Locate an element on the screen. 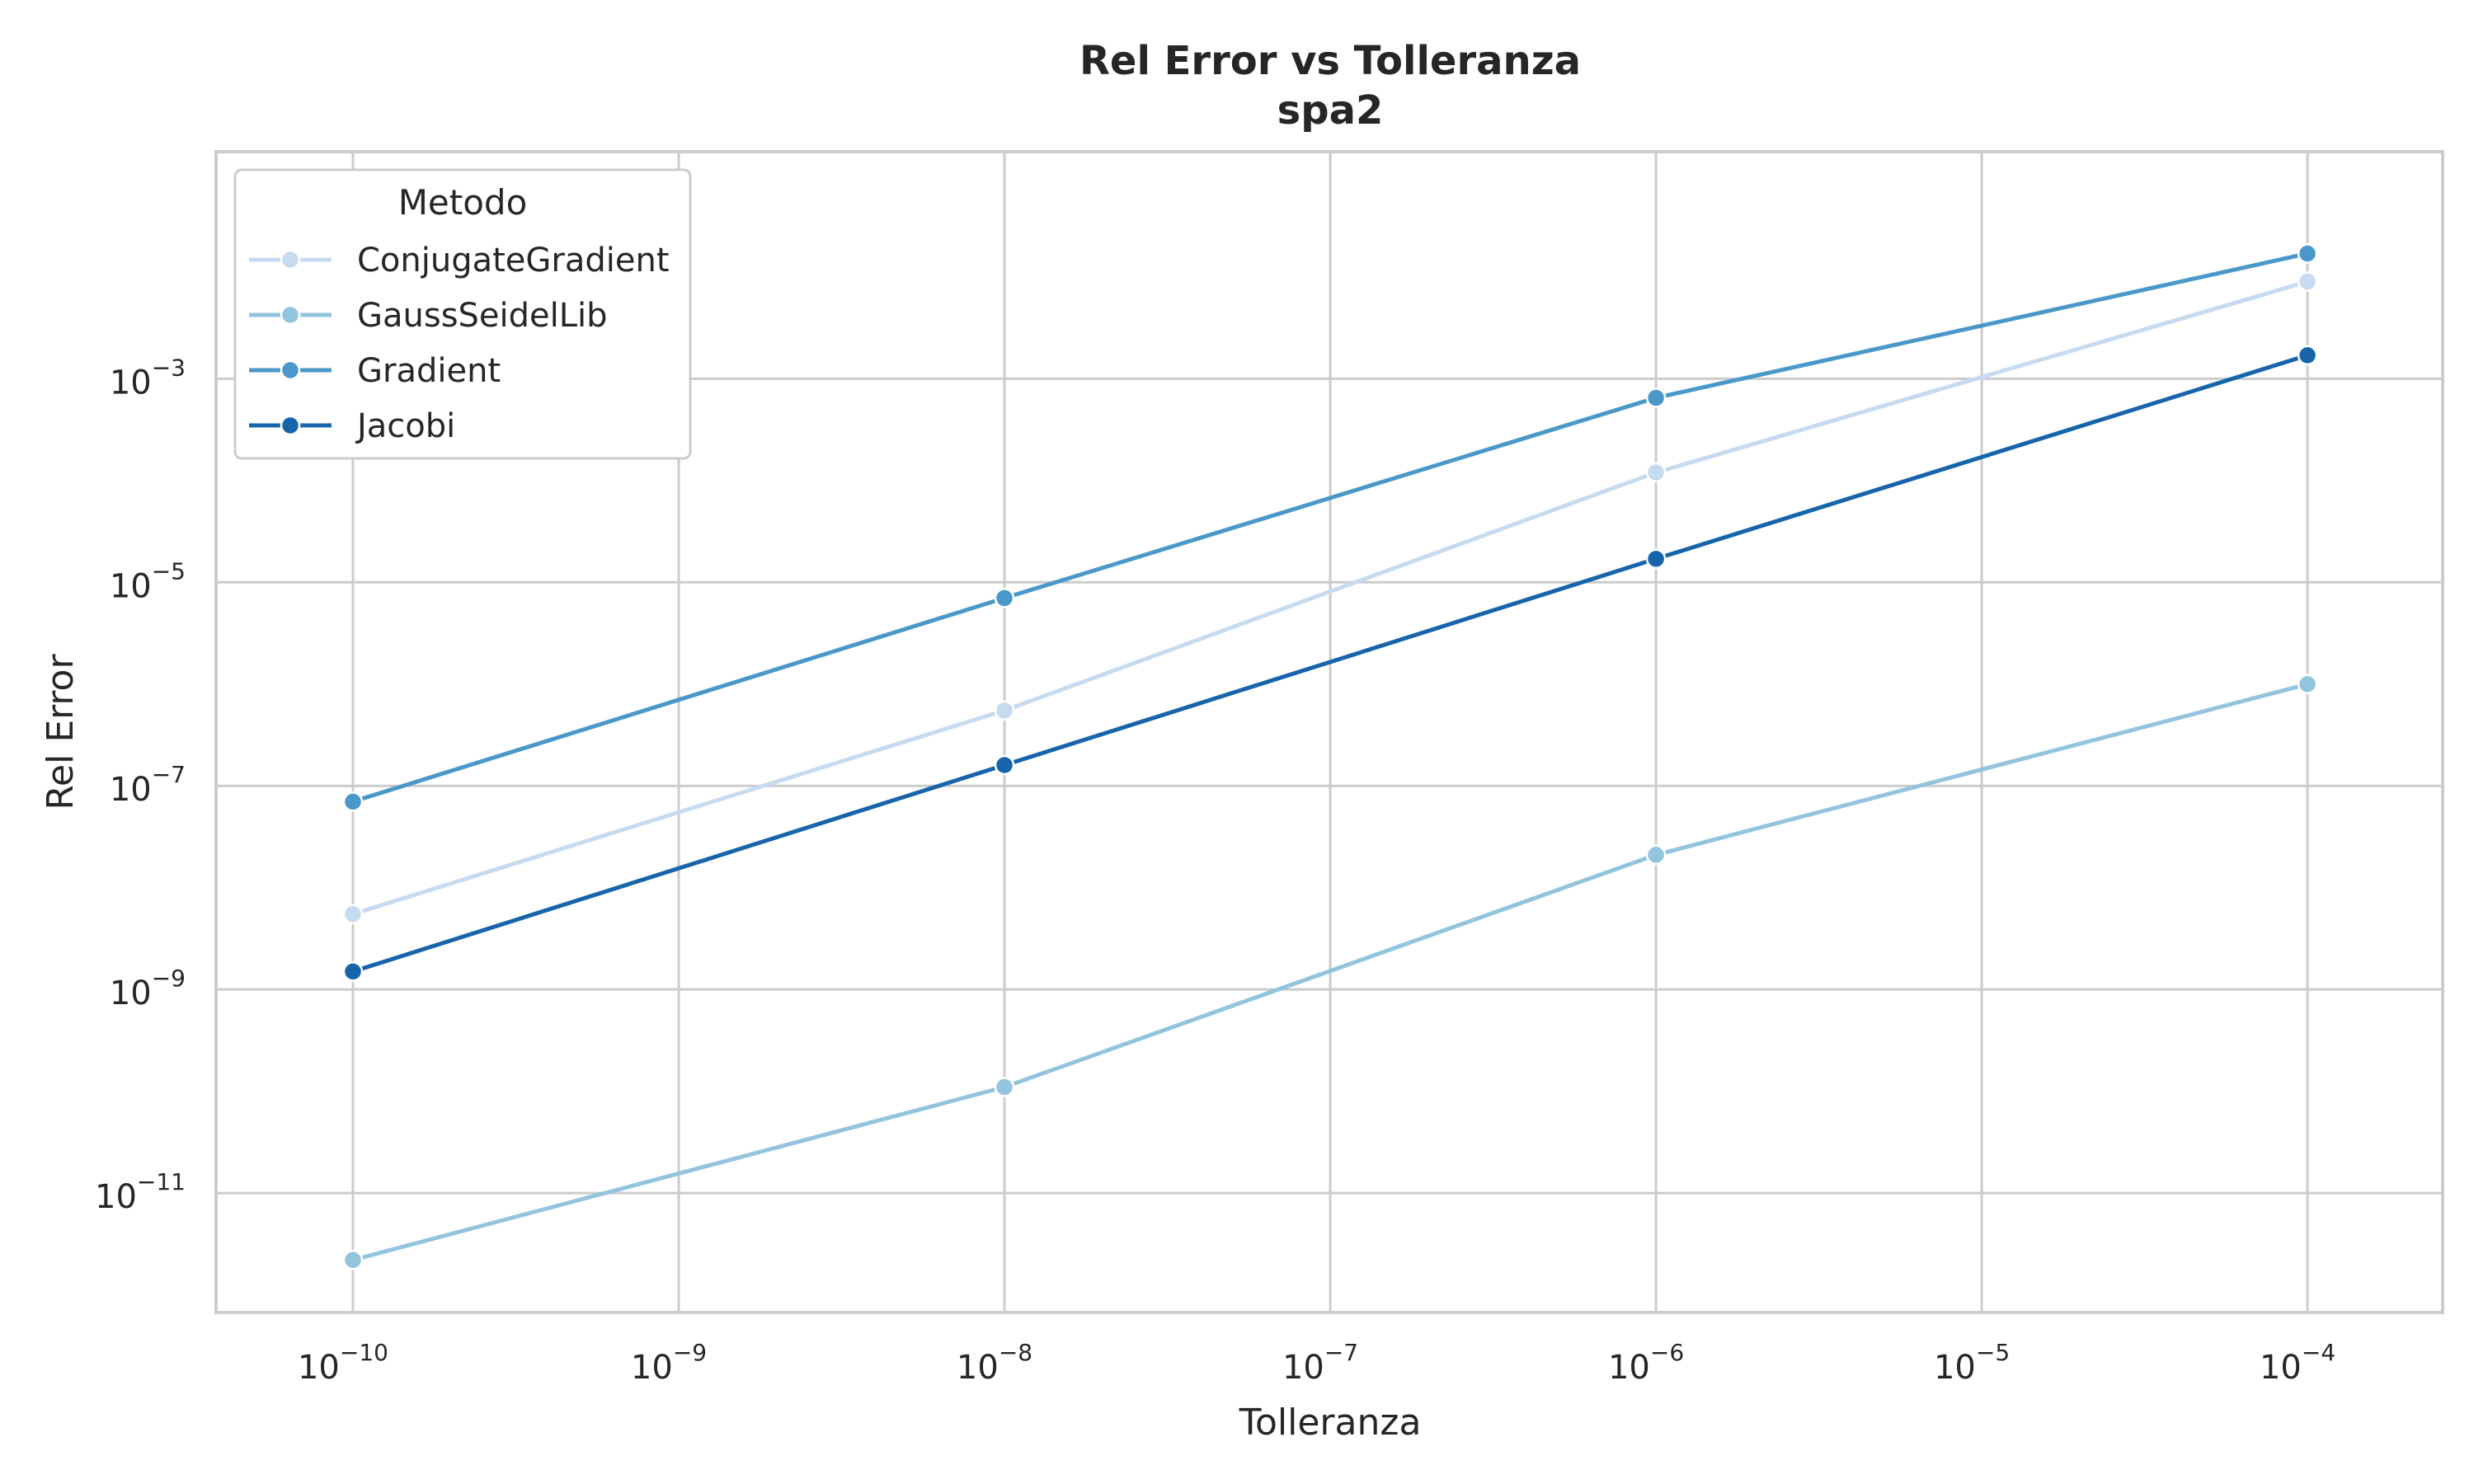 This screenshot has width=2474, height=1484. x-tick-label: 10⁻⁴ is located at coordinates (2297, 1363).